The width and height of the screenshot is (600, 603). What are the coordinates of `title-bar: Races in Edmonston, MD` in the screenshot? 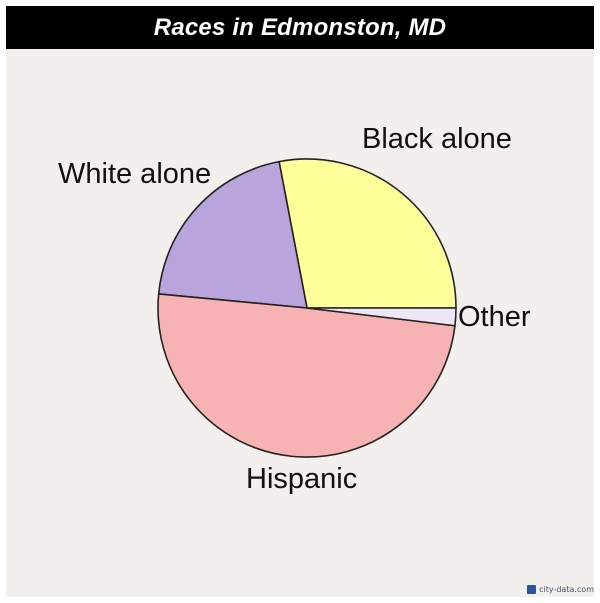 It's located at (300, 27).